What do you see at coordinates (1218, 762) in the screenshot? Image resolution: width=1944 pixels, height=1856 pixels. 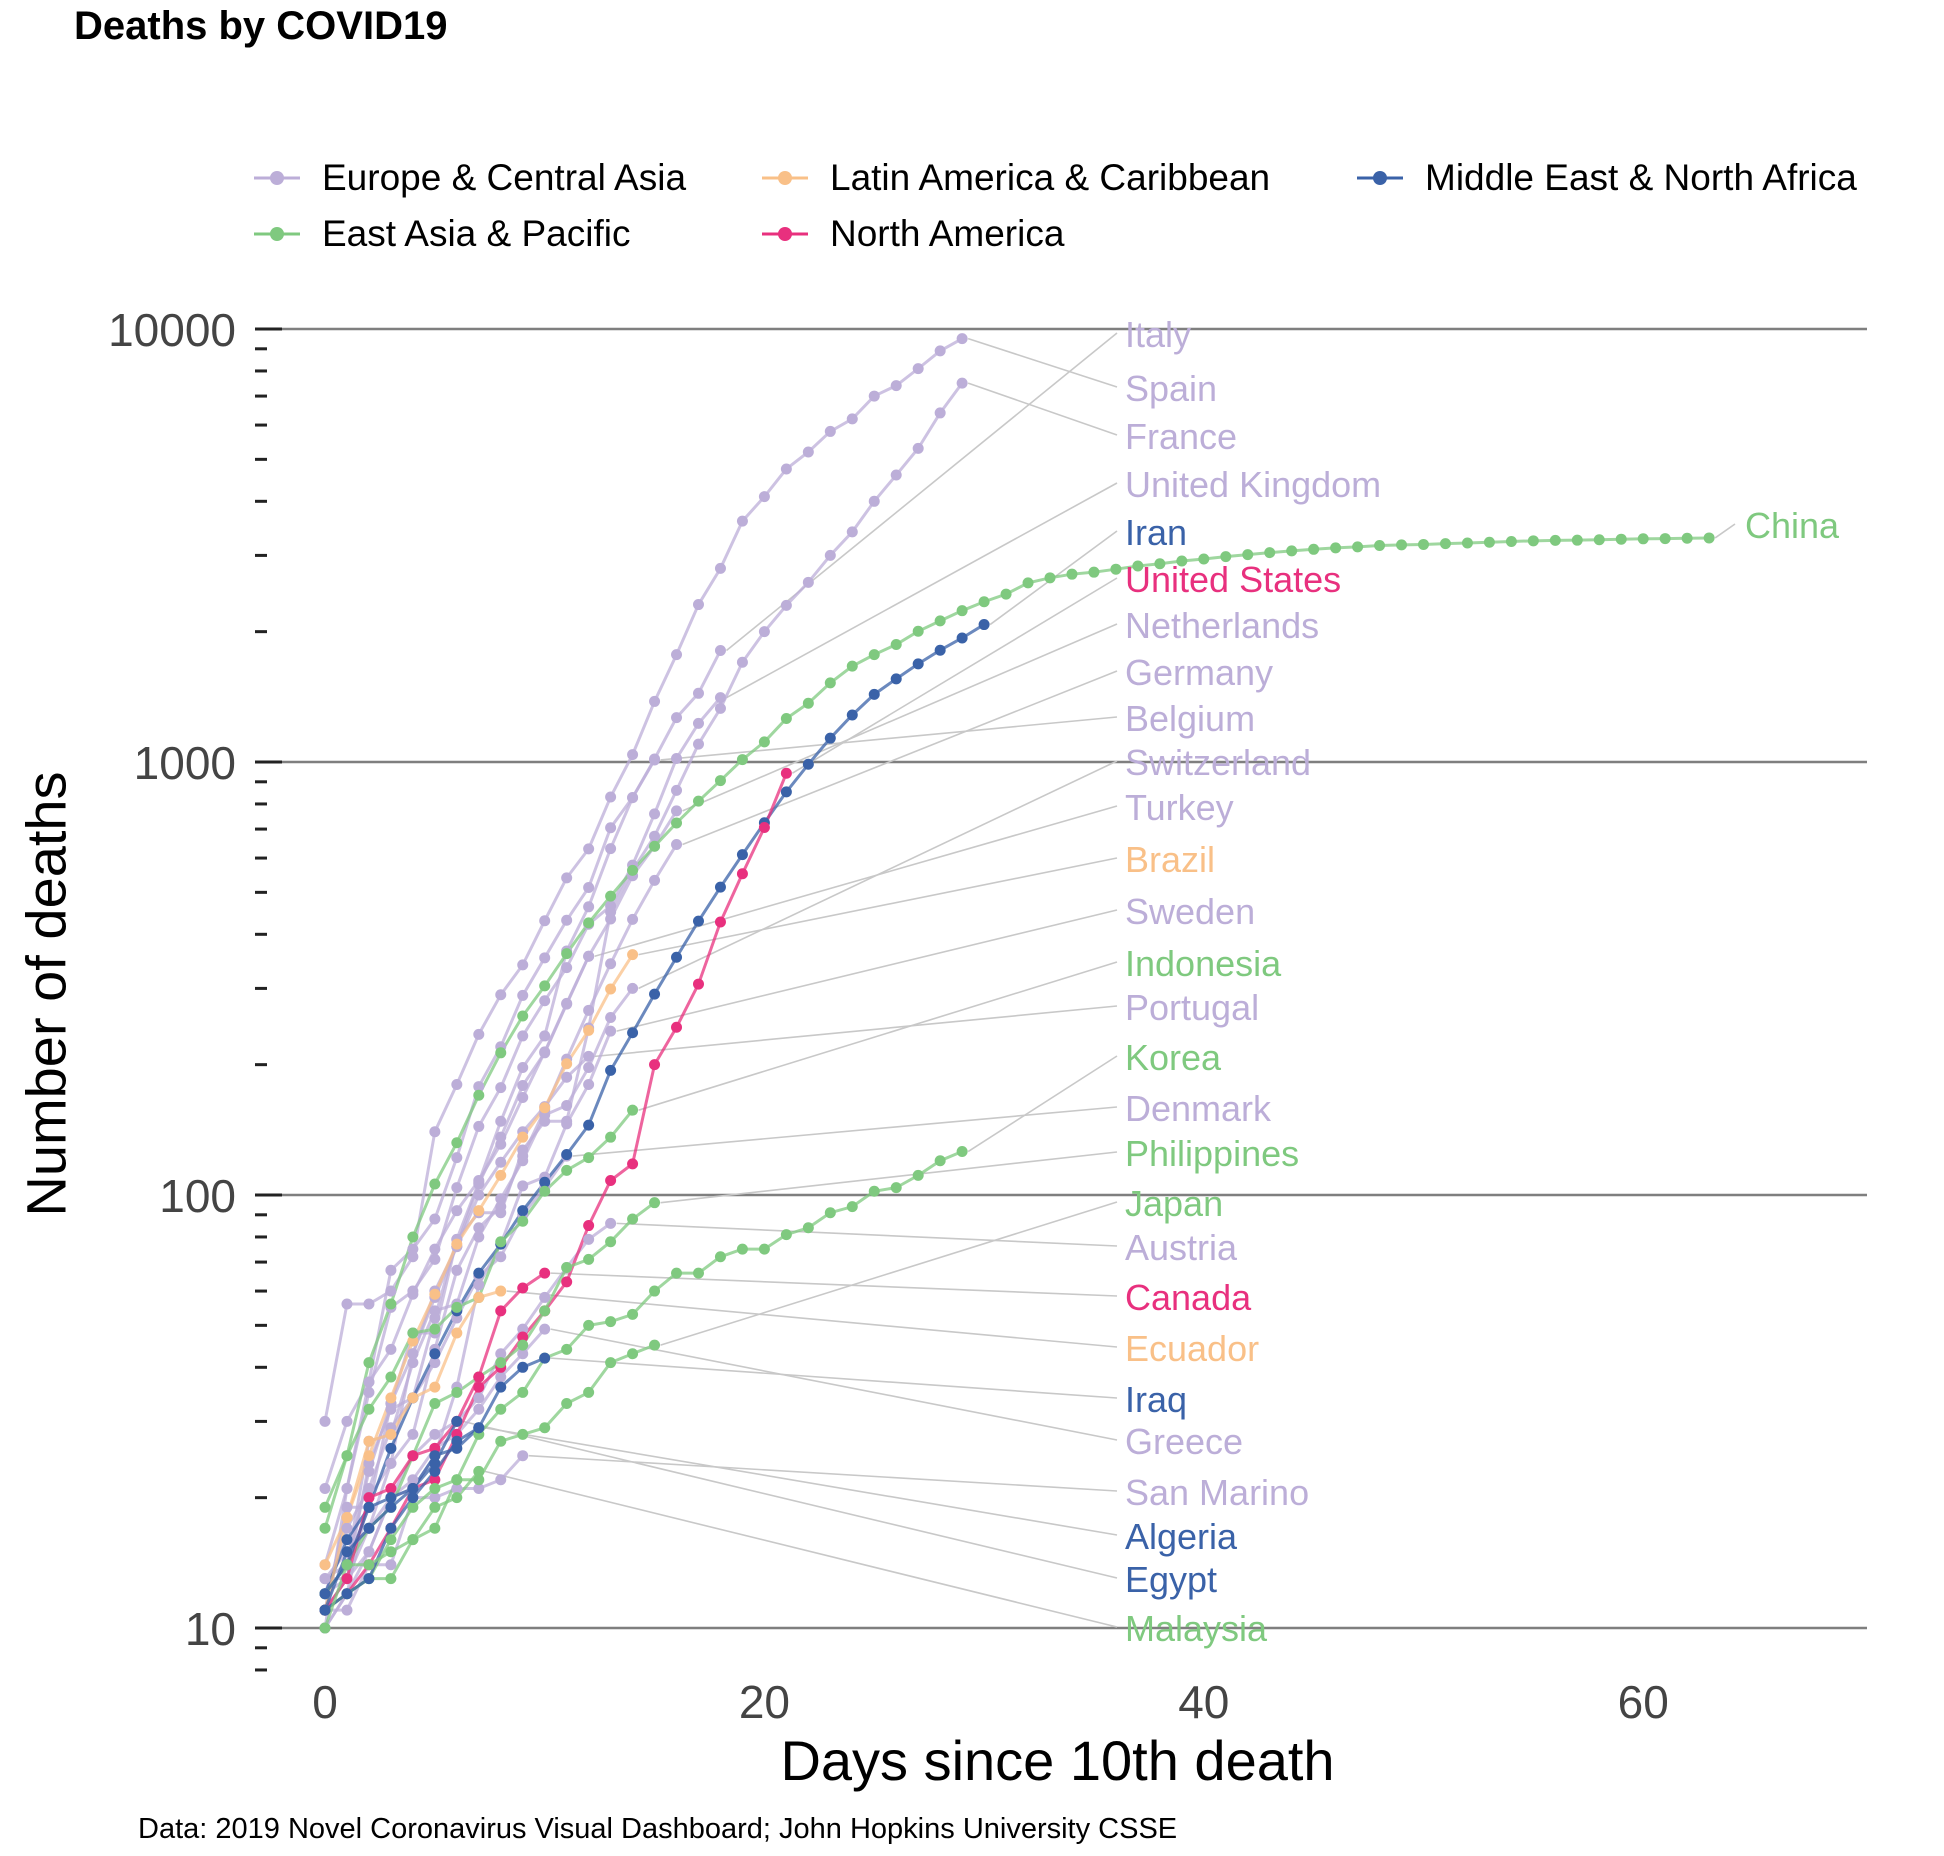 I see `series-label-switzerland: Switzerland` at bounding box center [1218, 762].